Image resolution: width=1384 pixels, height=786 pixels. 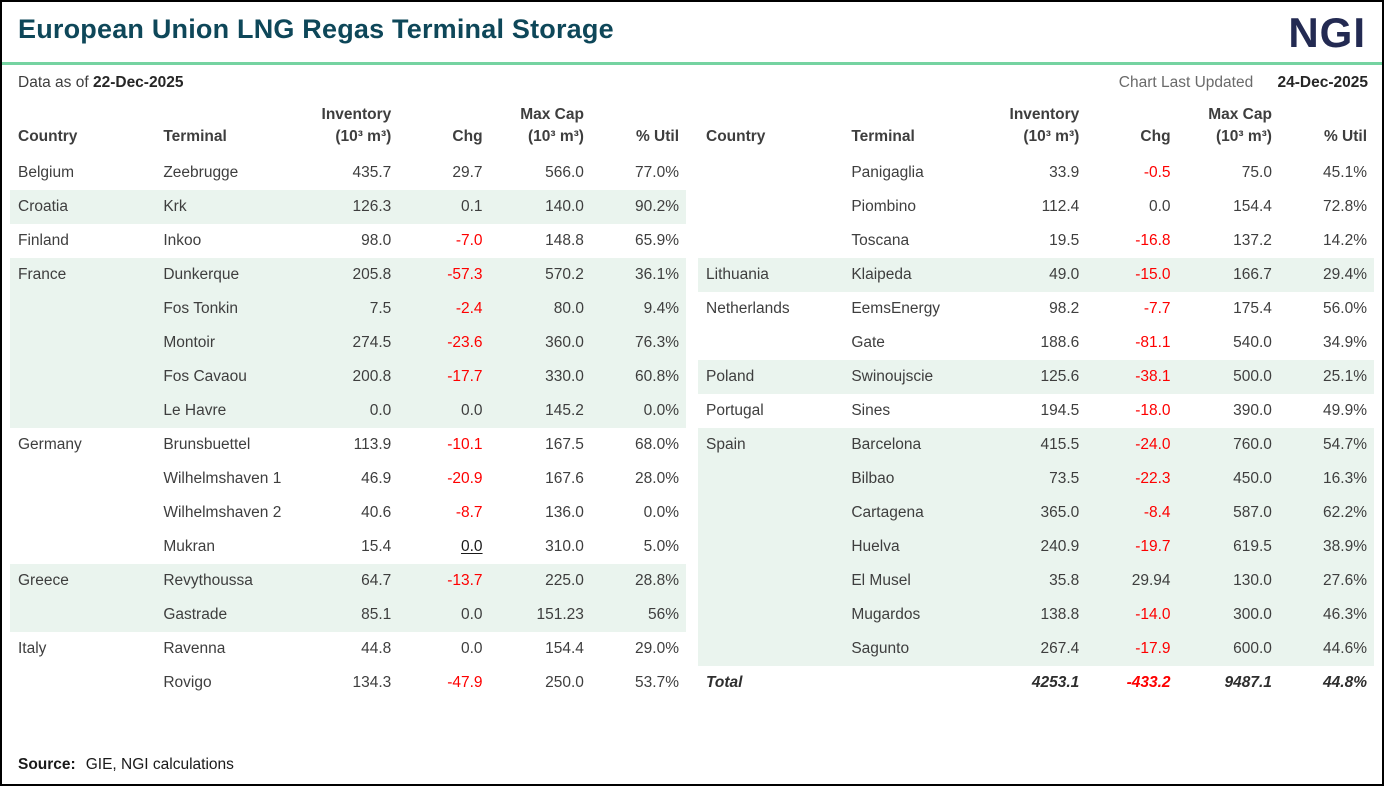 What do you see at coordinates (1345, 206) in the screenshot?
I see `cell-util: 72.8%` at bounding box center [1345, 206].